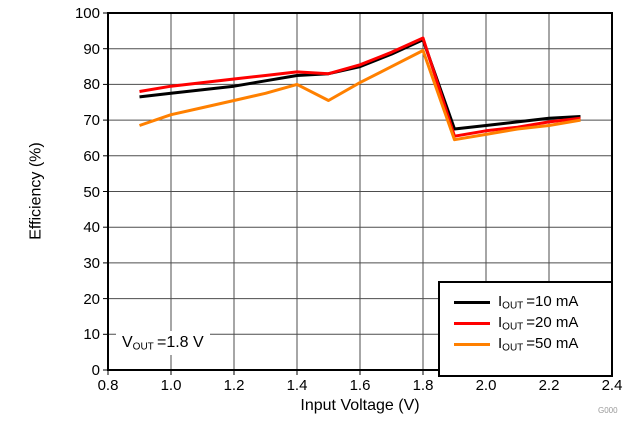 The width and height of the screenshot is (640, 426). I want to click on vout-annotation-symbol: V, so click(127, 342).